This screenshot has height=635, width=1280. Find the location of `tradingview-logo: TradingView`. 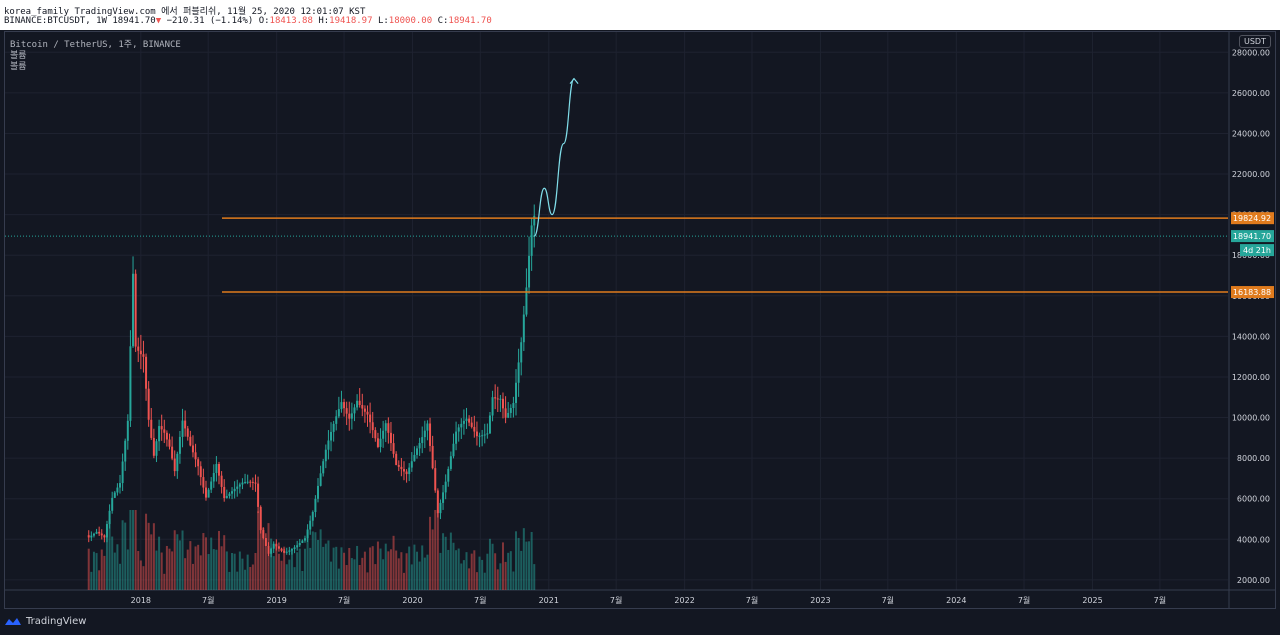

tradingview-logo: TradingView is located at coordinates (45, 621).